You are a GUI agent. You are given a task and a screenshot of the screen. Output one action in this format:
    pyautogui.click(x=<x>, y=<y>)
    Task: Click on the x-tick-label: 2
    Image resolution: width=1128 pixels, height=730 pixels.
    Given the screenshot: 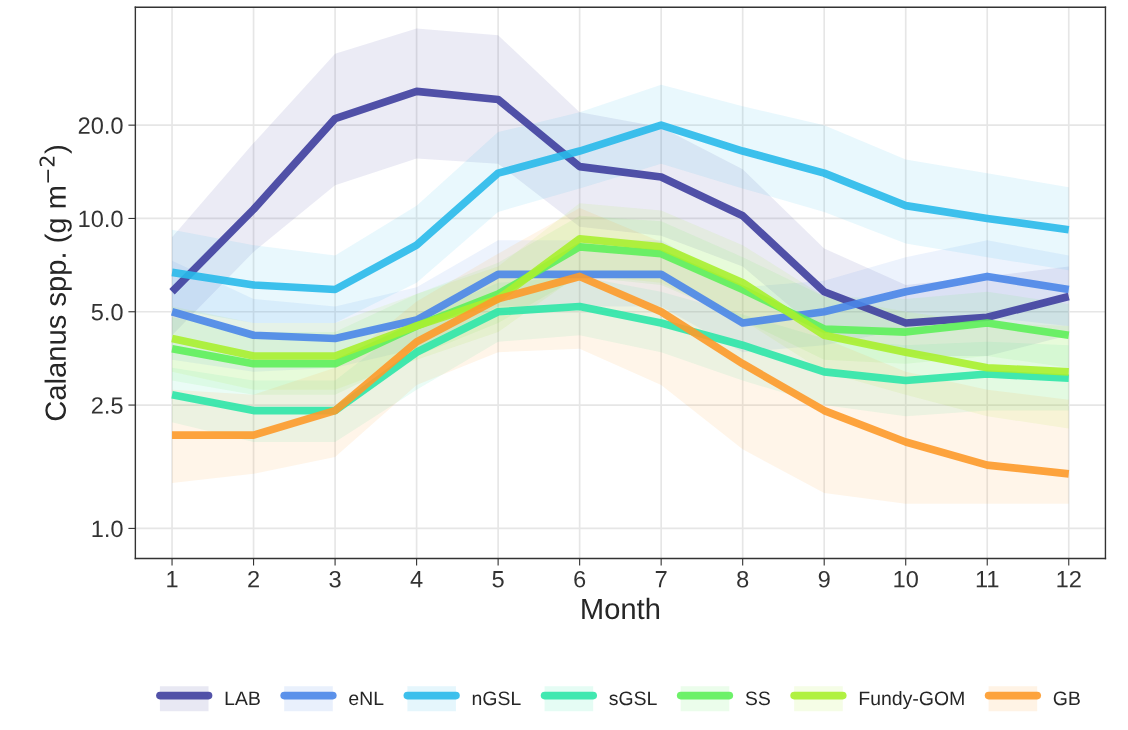 What is the action you would take?
    pyautogui.click(x=253, y=579)
    